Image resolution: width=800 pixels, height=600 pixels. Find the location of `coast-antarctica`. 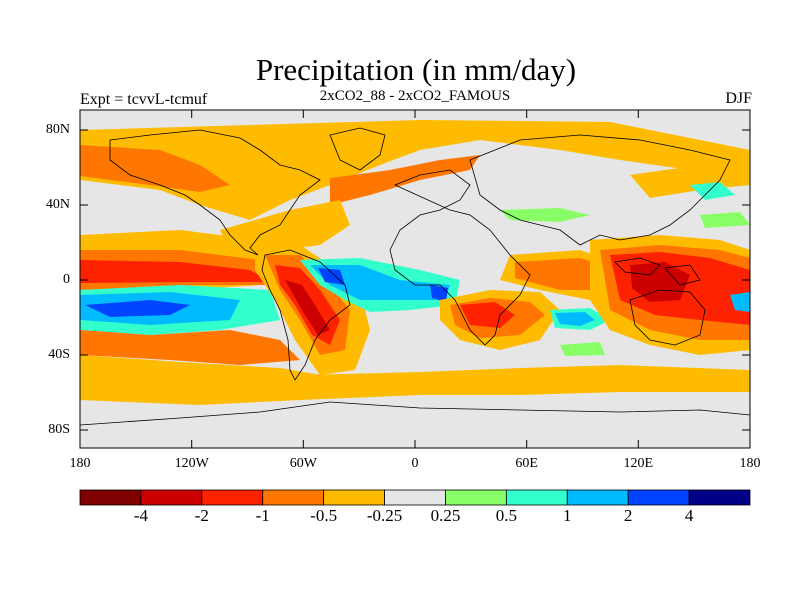

coast-antarctica is located at coordinates (415, 413).